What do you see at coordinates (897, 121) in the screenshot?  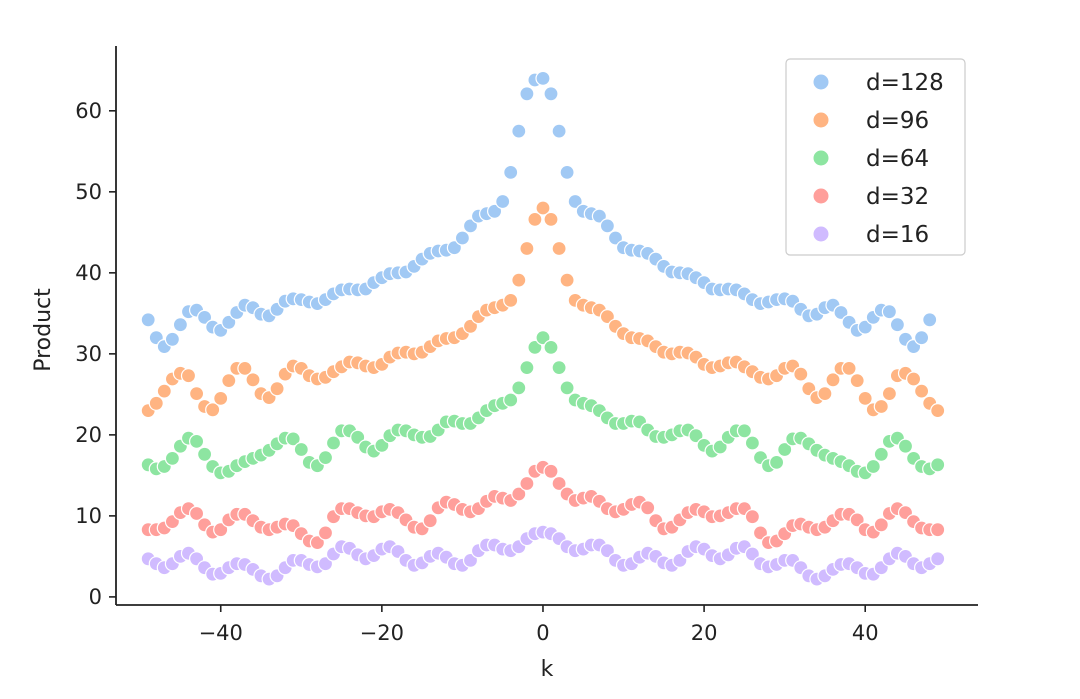 I see `legend-label: d=96` at bounding box center [897, 121].